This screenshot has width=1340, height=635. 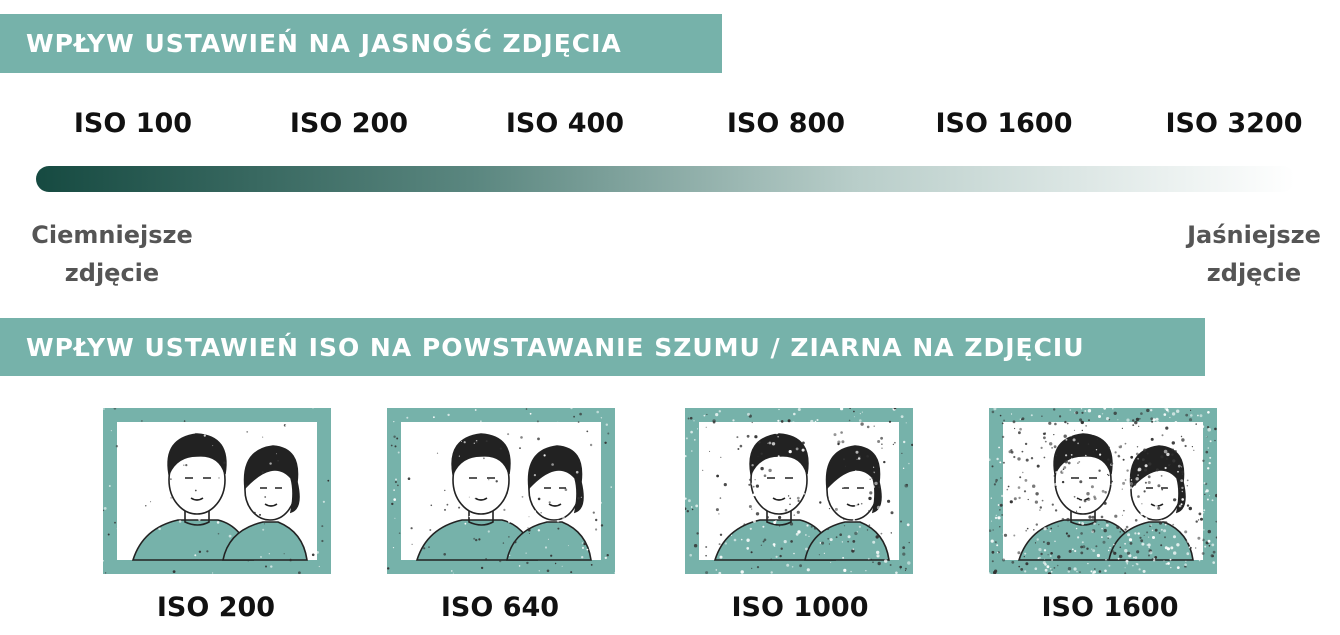 What do you see at coordinates (324, 43) in the screenshot?
I see `brightness-title: WPŁYW USTAWIEŃ NA JASNOŚĆ ZDJĘCIA` at bounding box center [324, 43].